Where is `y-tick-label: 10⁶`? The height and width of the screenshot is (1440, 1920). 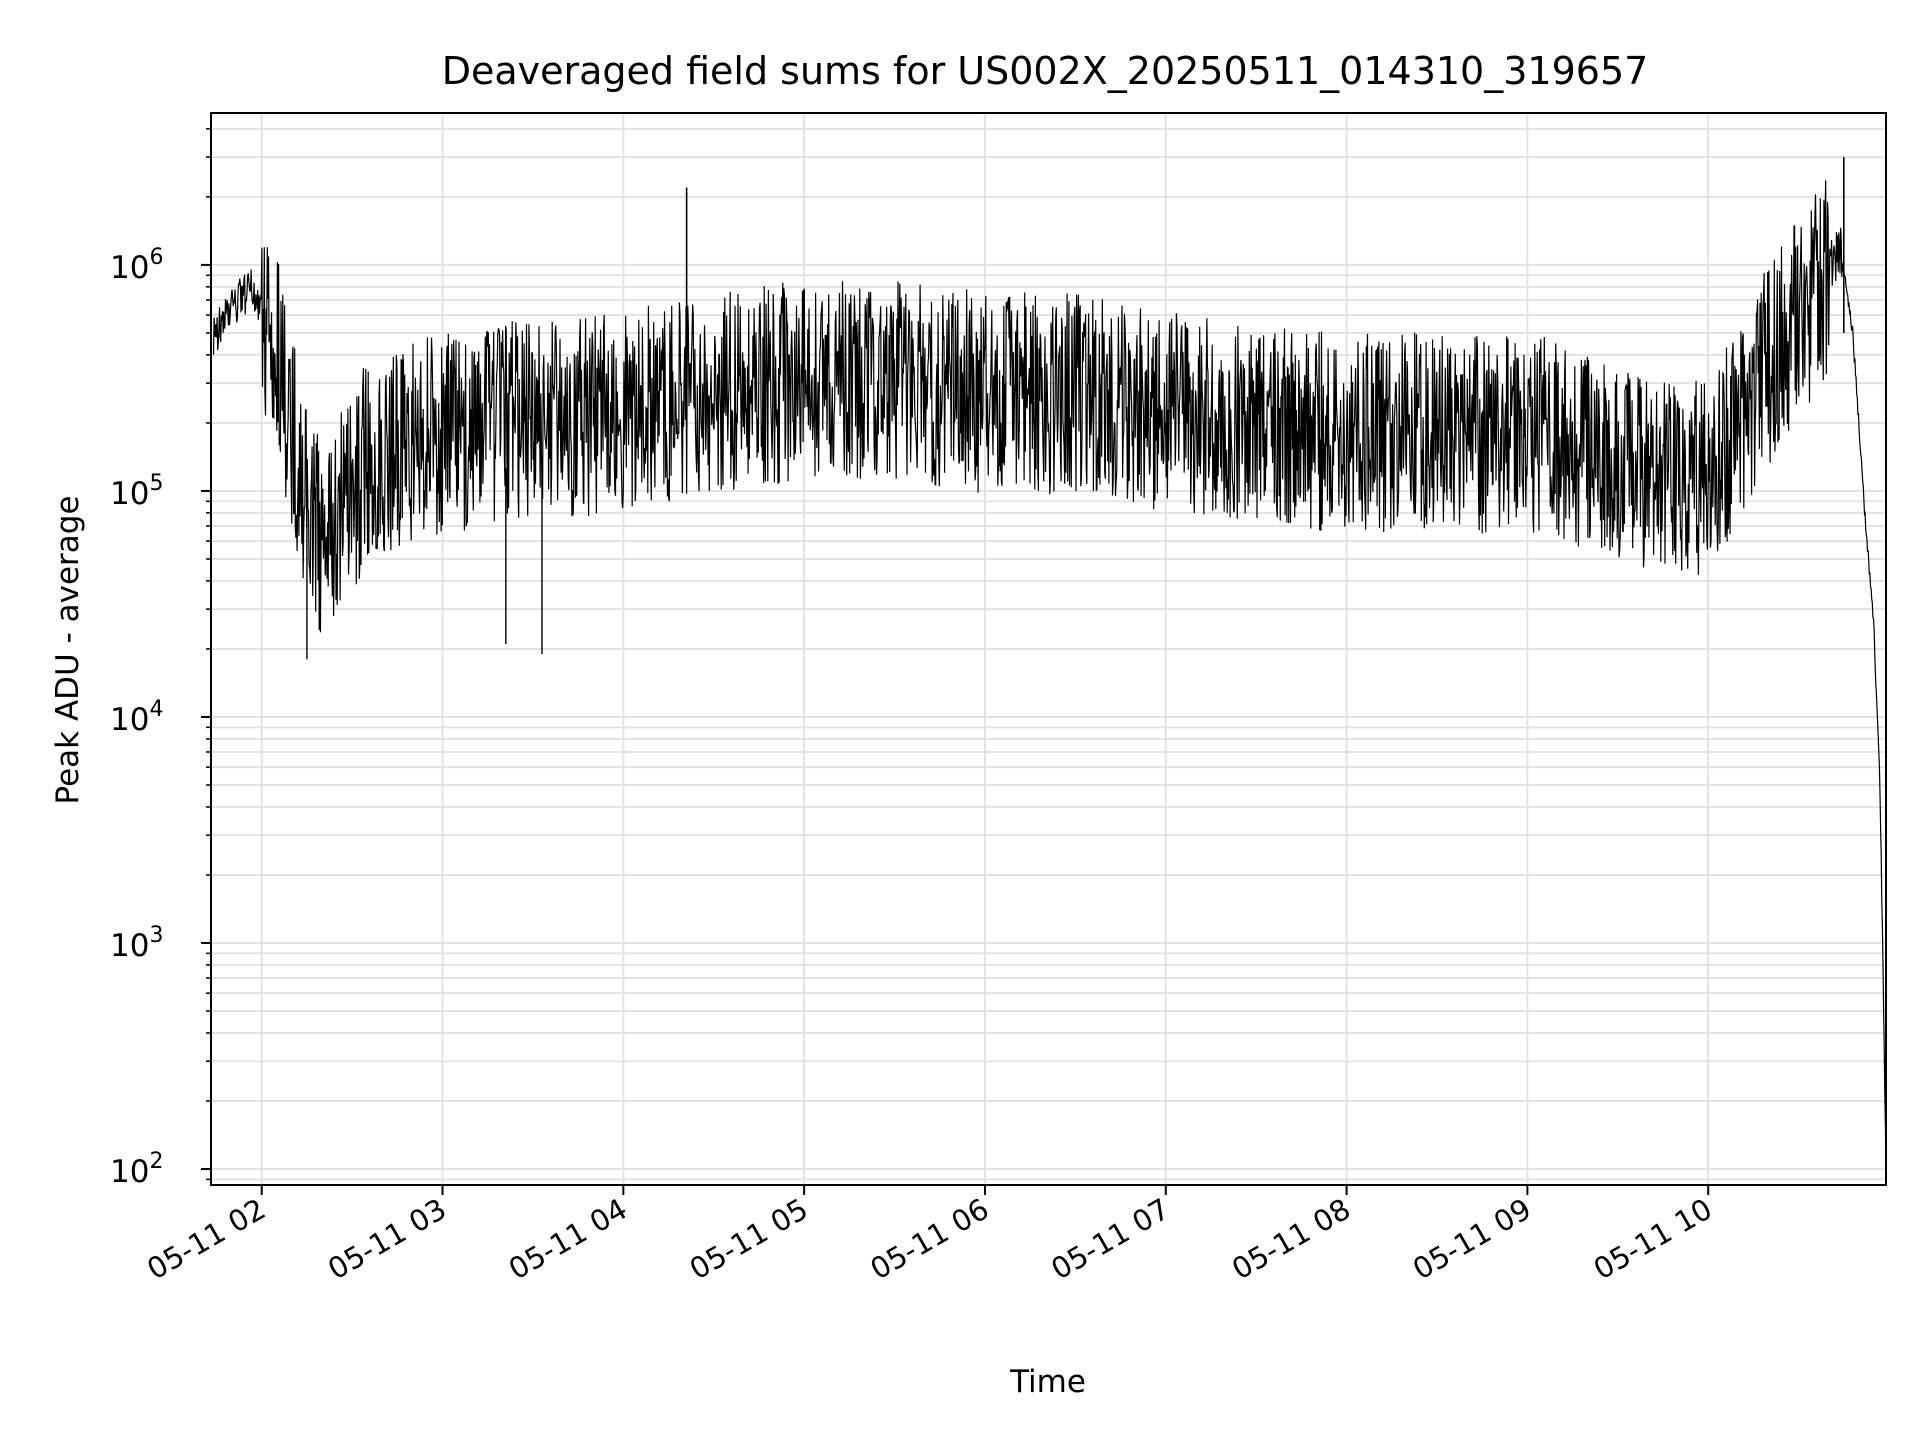
y-tick-label: 10⁶ is located at coordinates (136, 265).